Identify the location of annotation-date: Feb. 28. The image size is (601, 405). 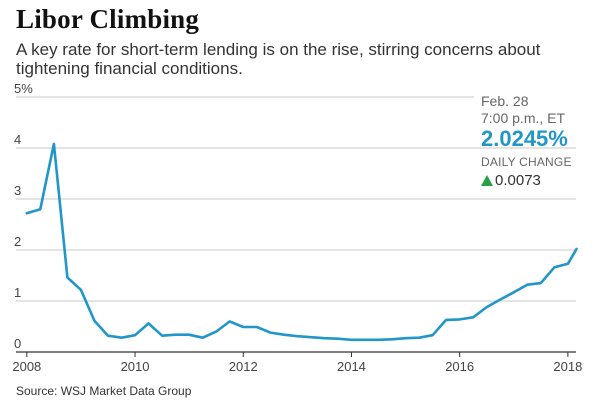
(505, 101).